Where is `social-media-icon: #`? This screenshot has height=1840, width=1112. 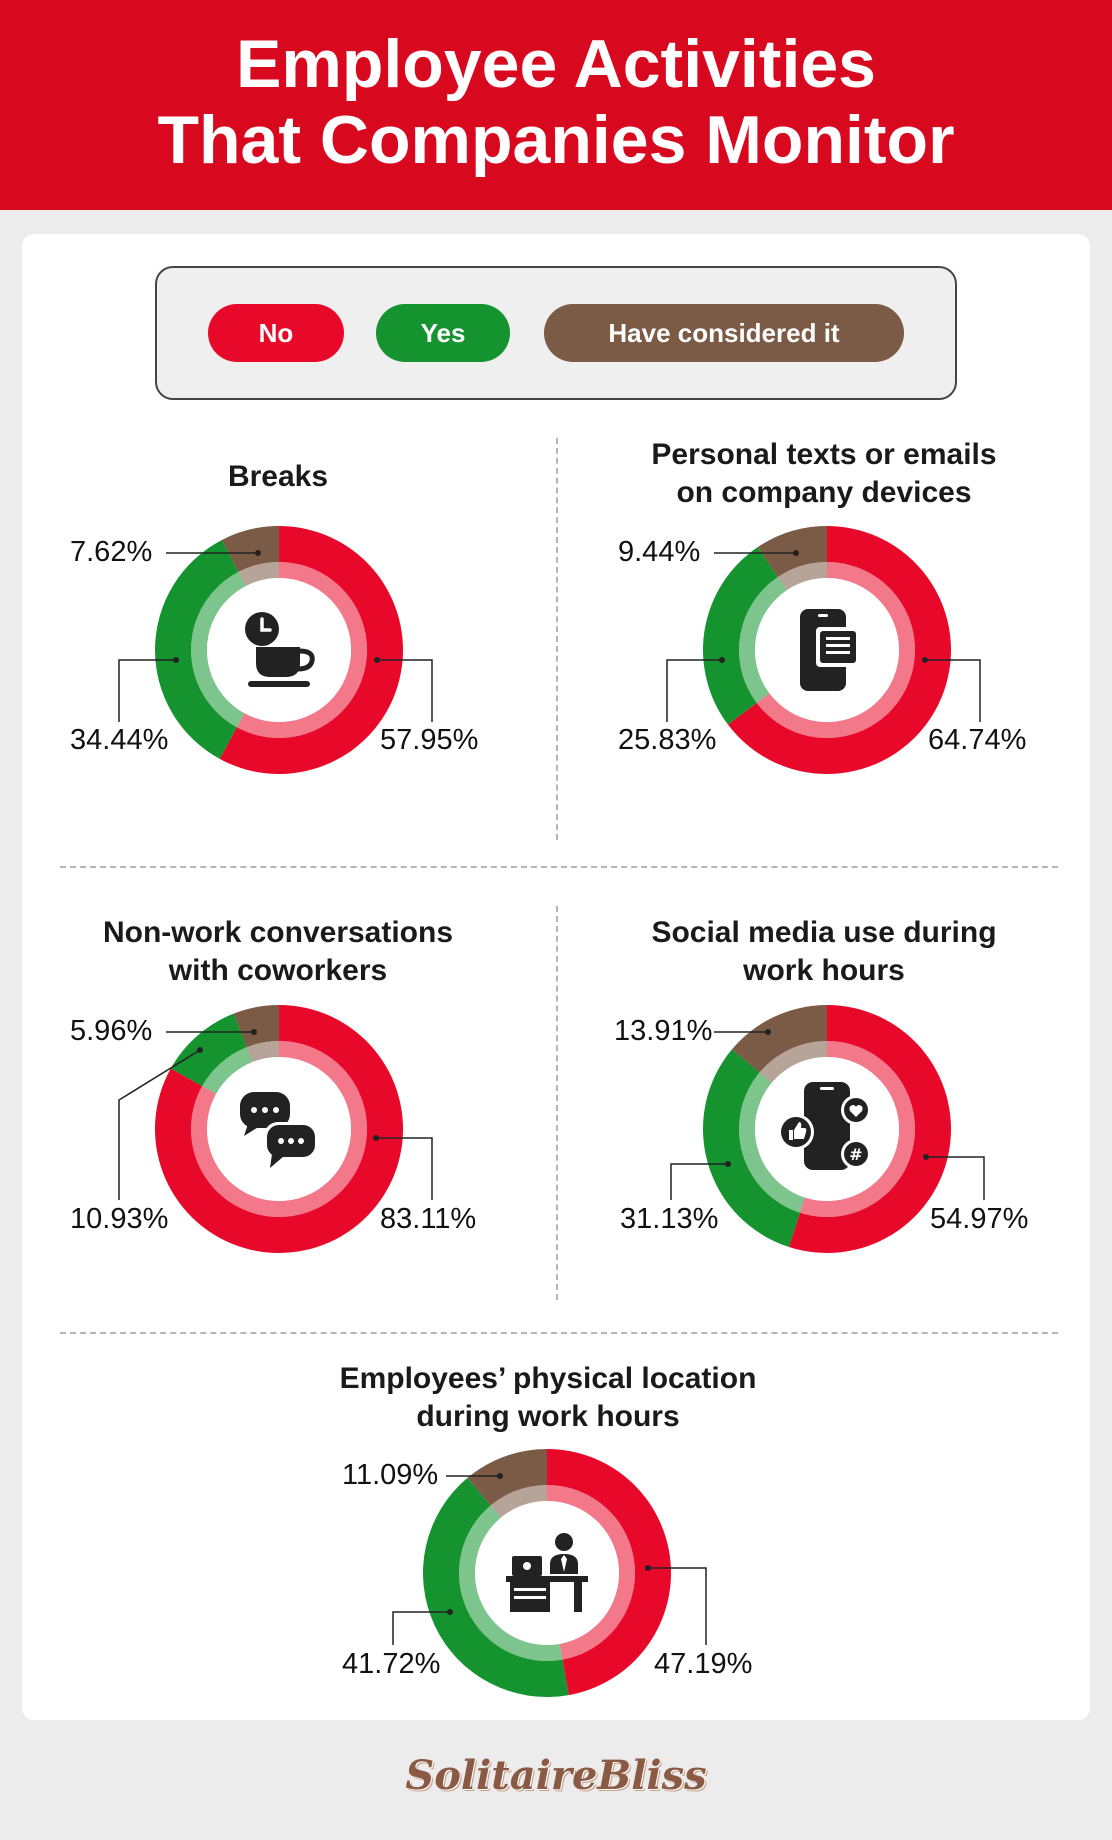
social-media-icon: # is located at coordinates (824, 1126).